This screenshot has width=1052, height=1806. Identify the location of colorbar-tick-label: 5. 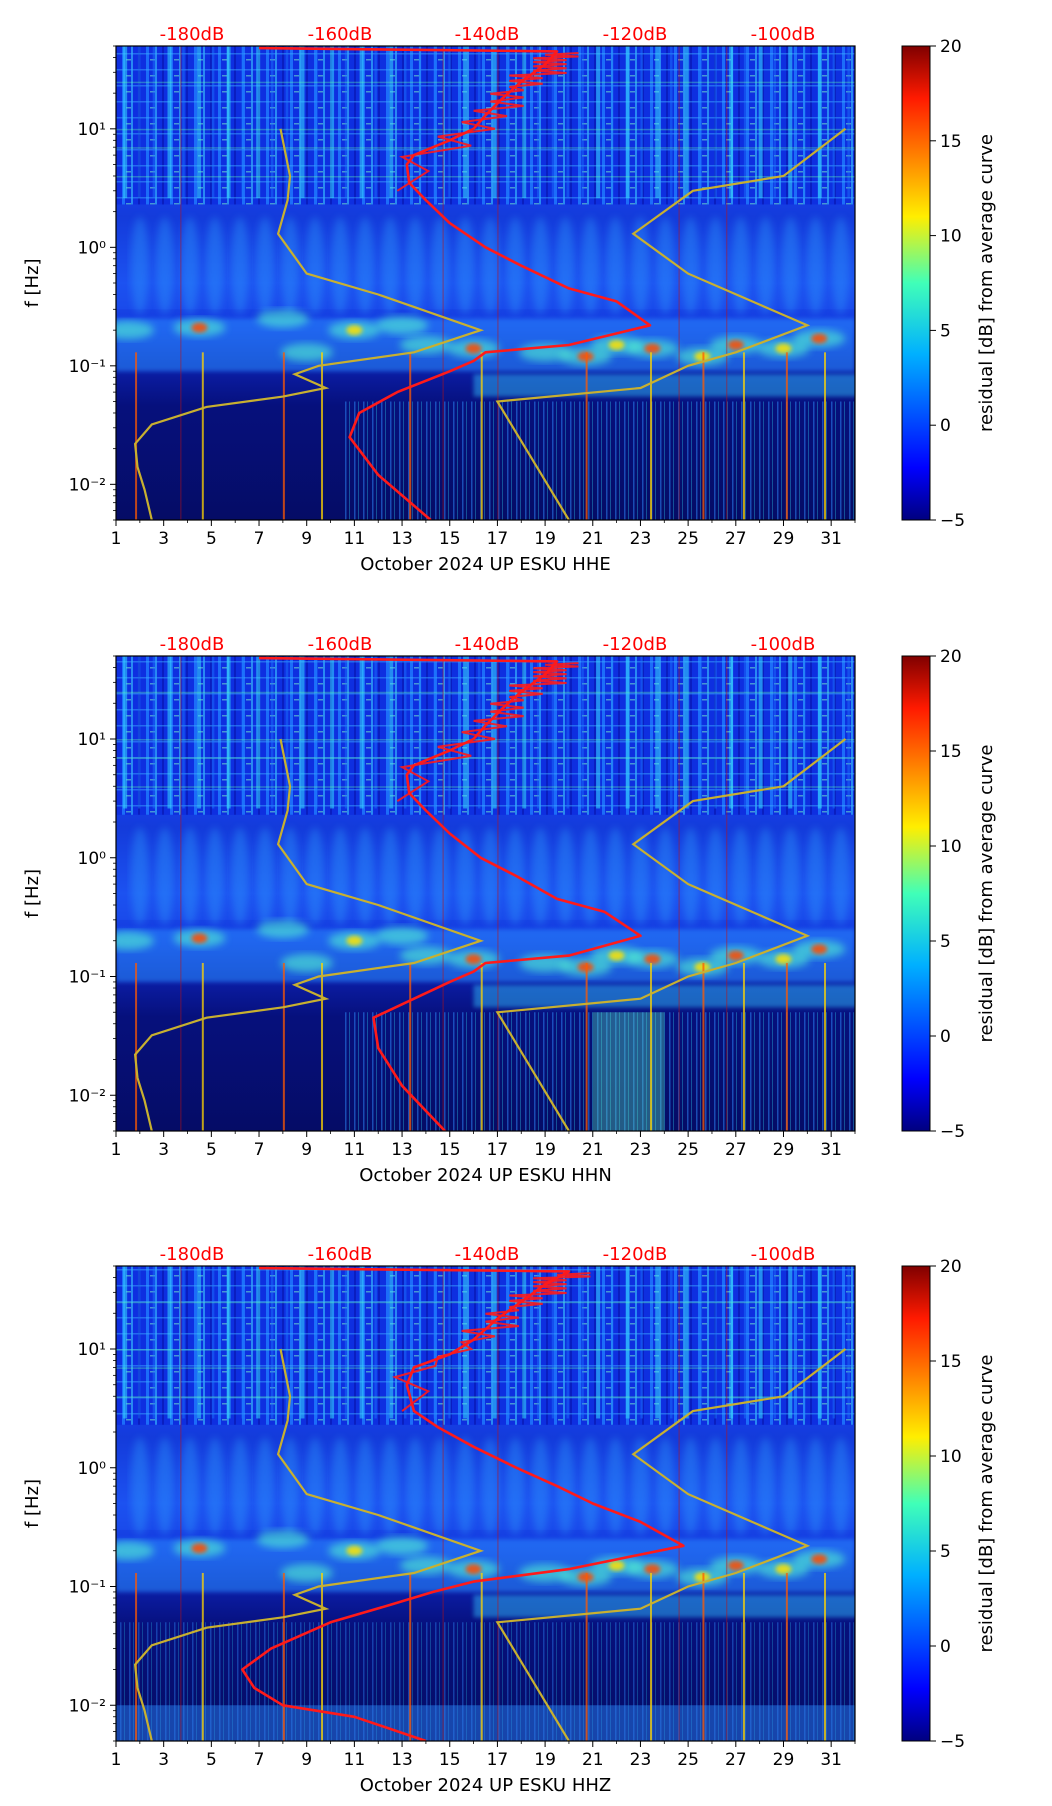
(945, 331).